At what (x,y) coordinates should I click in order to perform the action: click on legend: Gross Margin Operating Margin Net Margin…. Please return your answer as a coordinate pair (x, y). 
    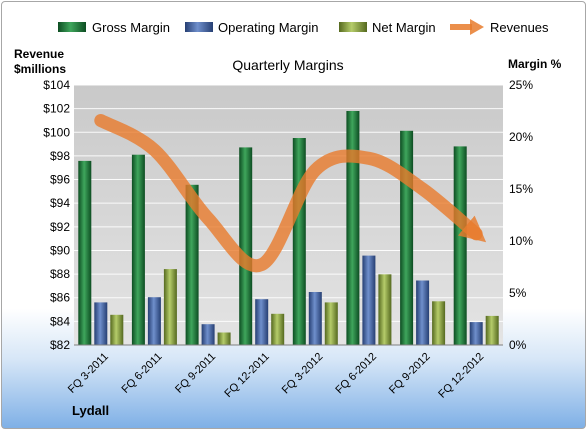
    Looking at the image, I should click on (303, 27).